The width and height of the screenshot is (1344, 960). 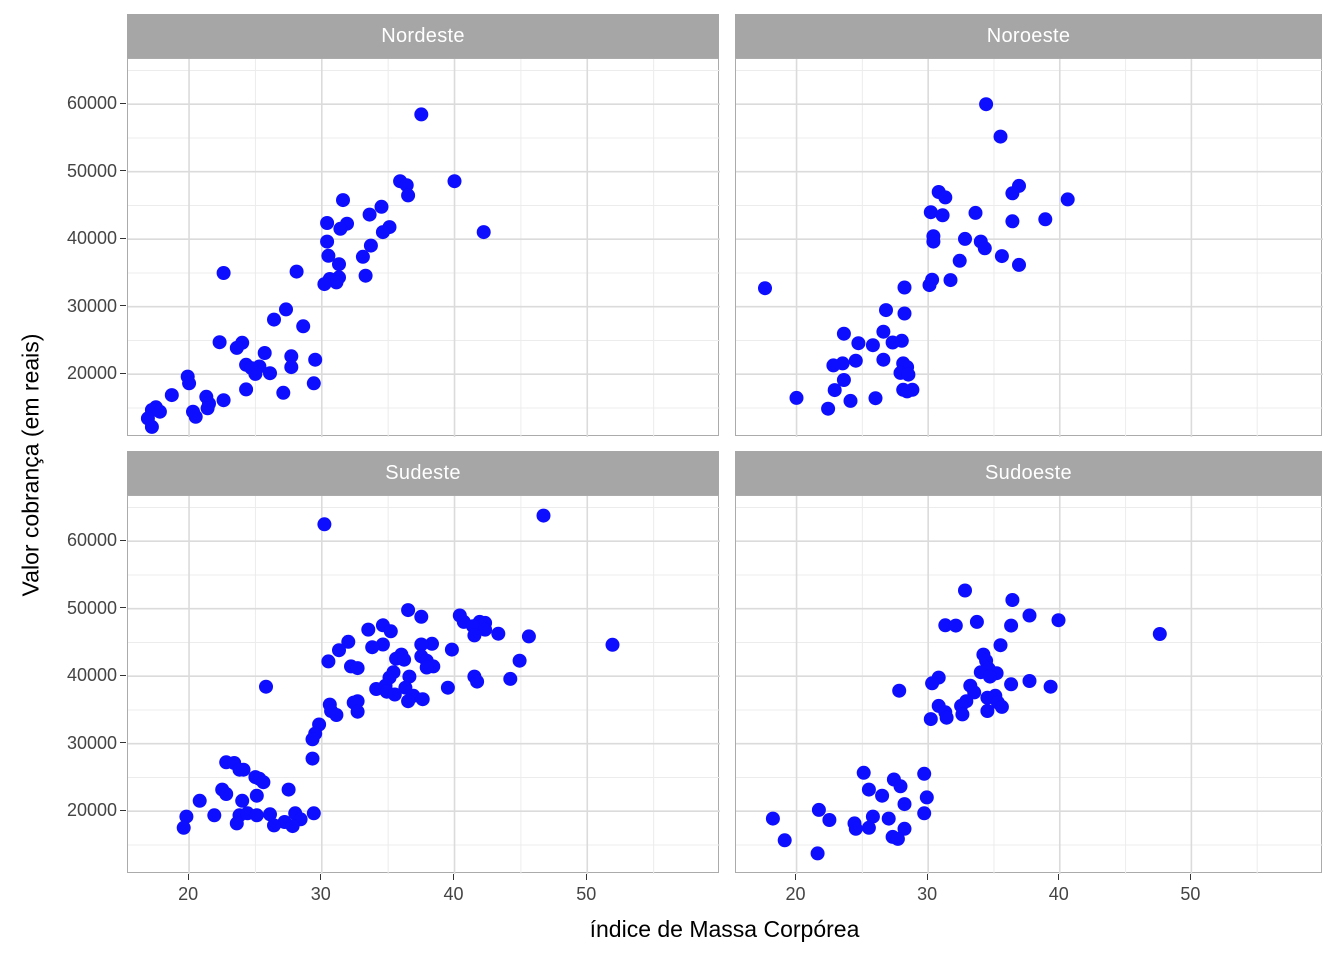 I want to click on x-tick-label: 30, so click(x=927, y=894).